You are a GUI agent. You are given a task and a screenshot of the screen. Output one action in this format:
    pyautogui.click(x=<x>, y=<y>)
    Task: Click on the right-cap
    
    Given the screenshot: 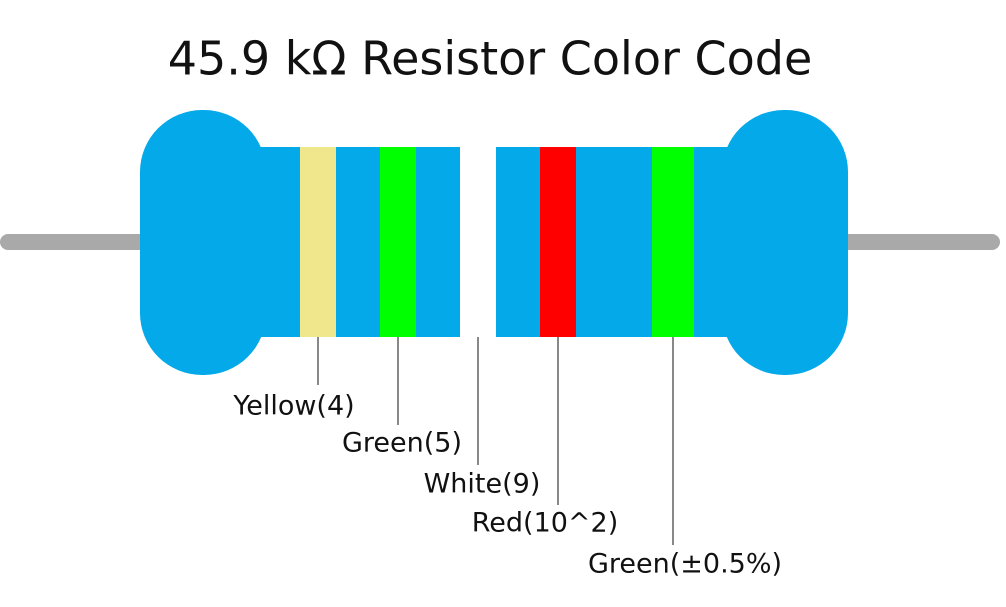 What is the action you would take?
    pyautogui.click(x=785, y=242)
    